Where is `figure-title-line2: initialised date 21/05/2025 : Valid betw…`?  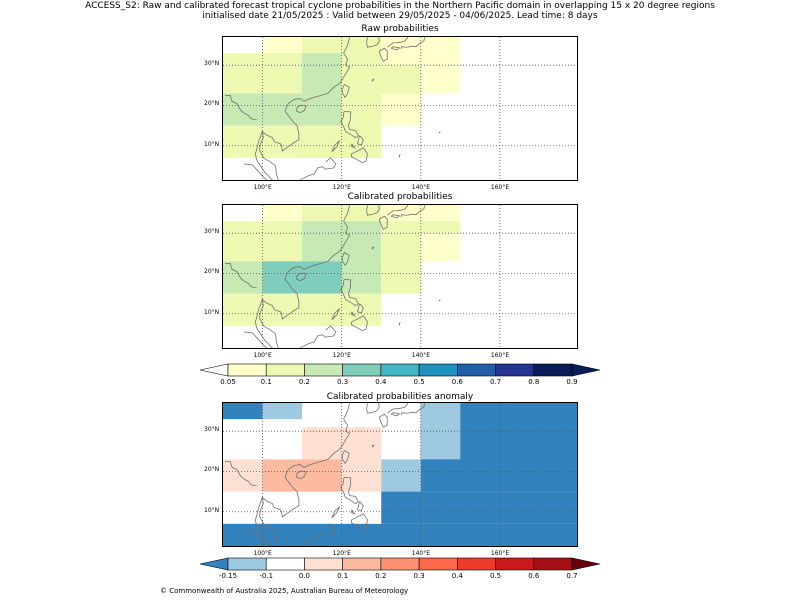 figure-title-line2: initialised date 21/05/2025 : Valid betw… is located at coordinates (400, 16).